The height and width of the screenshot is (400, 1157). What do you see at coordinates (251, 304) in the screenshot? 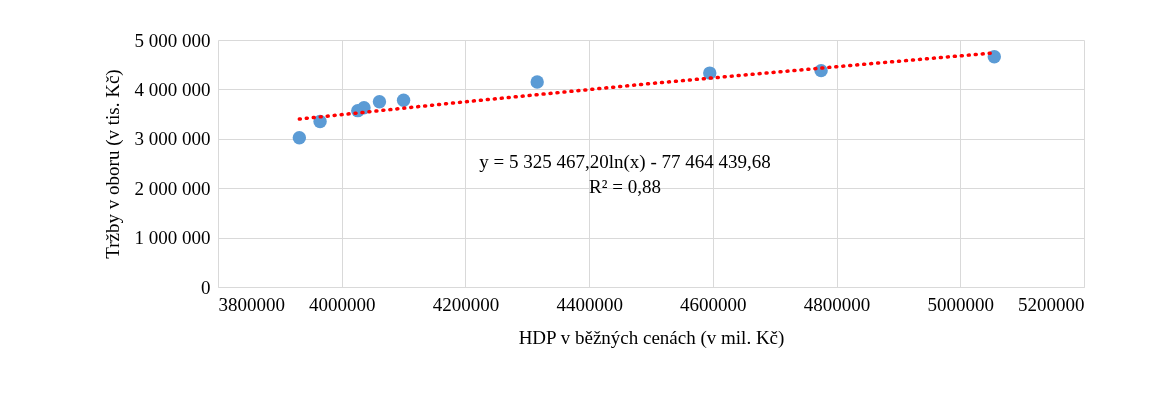
I see `x-tick-label: 3800000` at bounding box center [251, 304].